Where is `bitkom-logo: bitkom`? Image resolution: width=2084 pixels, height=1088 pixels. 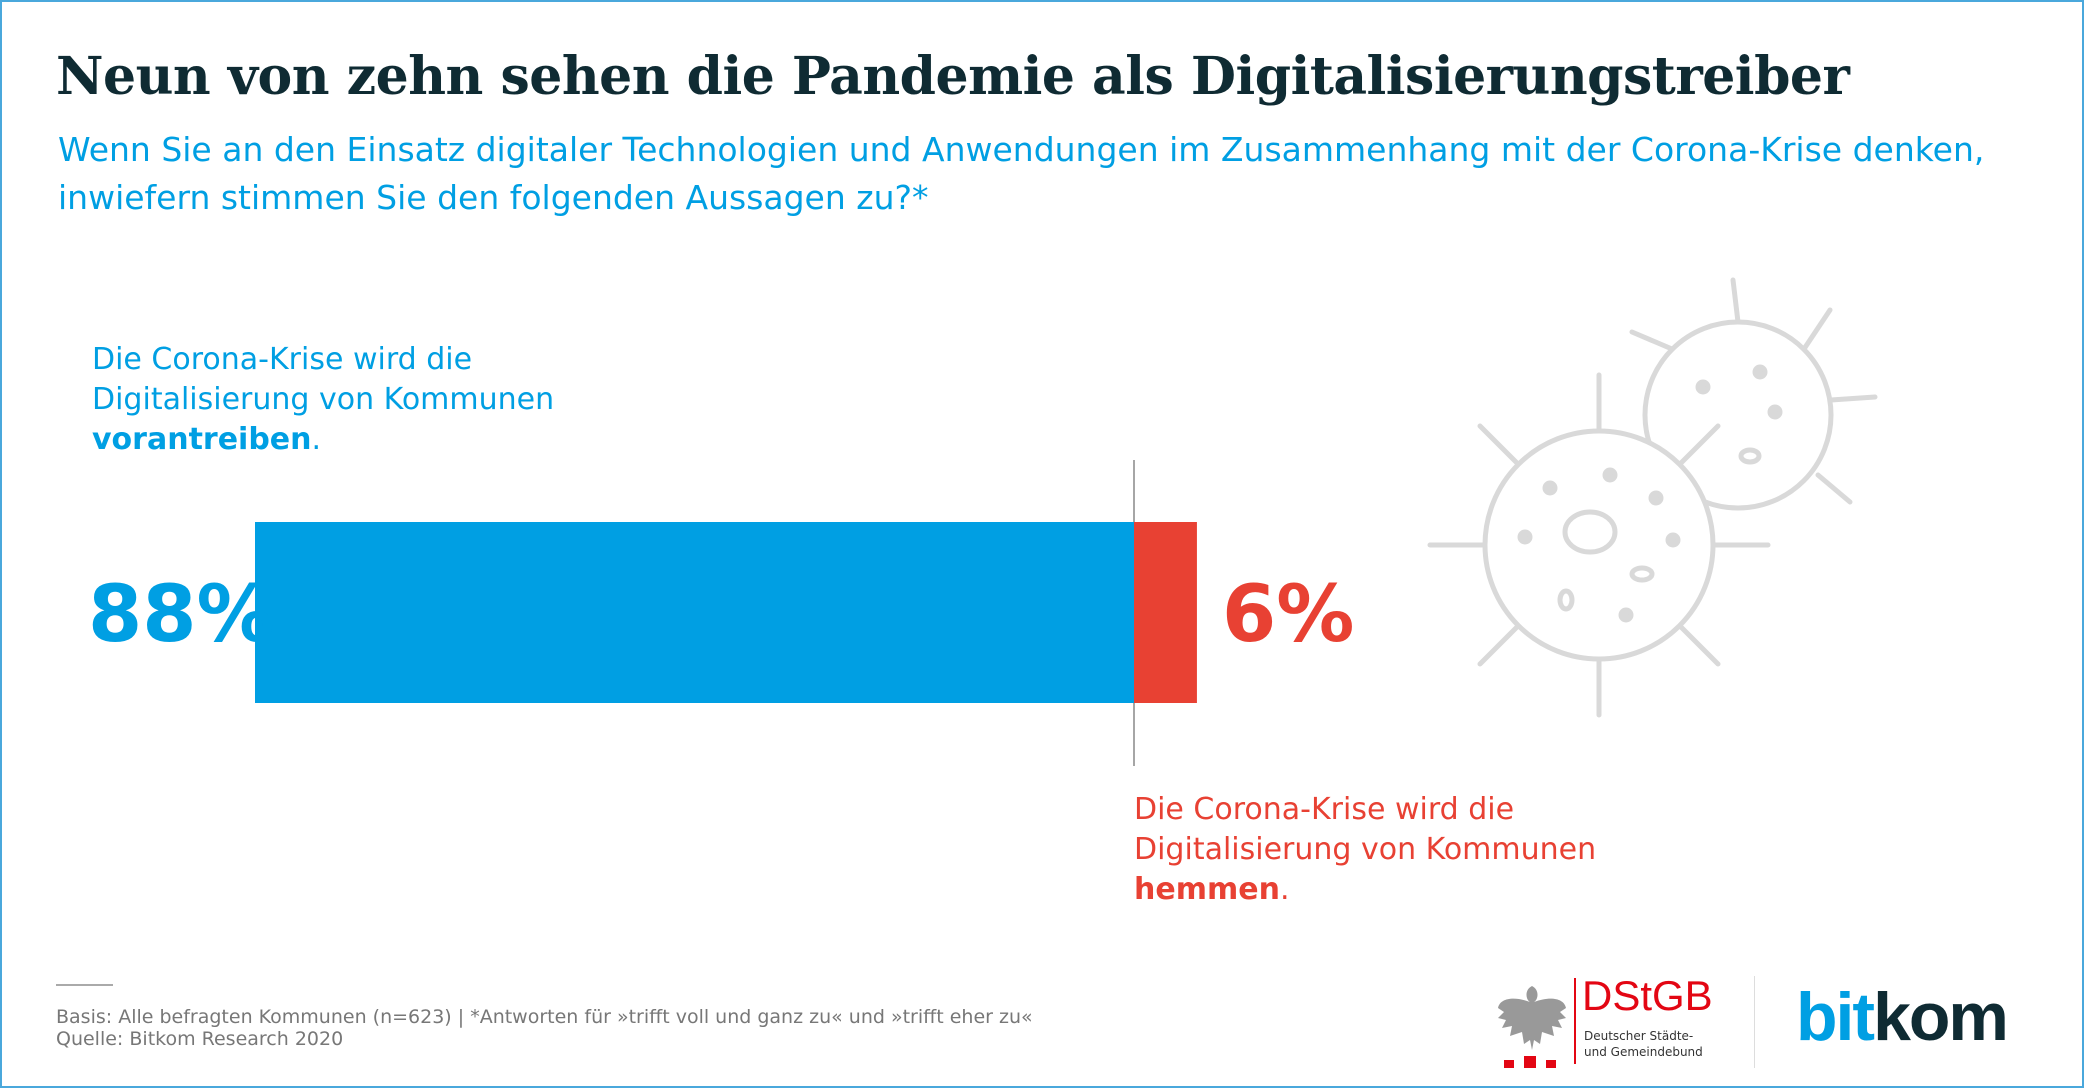
bitkom-logo: bitkom is located at coordinates (1902, 1017).